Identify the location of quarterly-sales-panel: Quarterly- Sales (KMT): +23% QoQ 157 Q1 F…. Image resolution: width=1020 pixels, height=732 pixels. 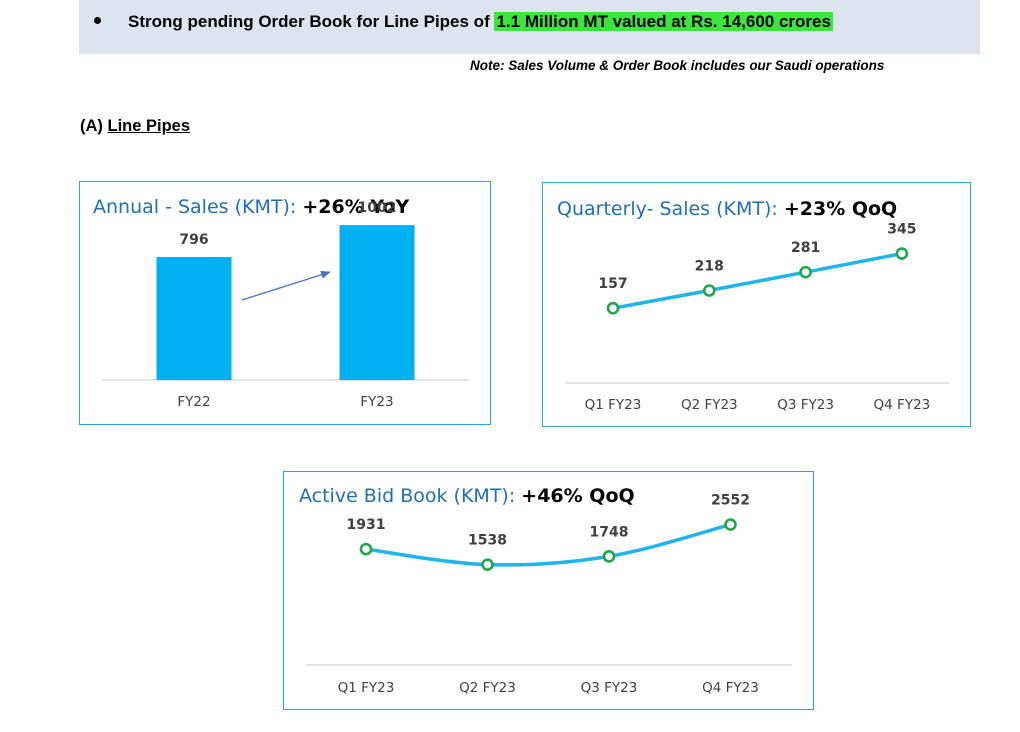
(756, 304).